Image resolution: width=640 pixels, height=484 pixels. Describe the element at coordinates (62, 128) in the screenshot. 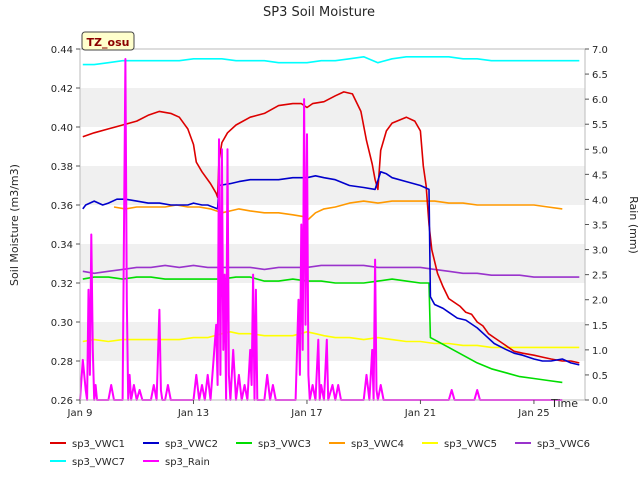

I see `y-tick-label: 0.40` at that location.